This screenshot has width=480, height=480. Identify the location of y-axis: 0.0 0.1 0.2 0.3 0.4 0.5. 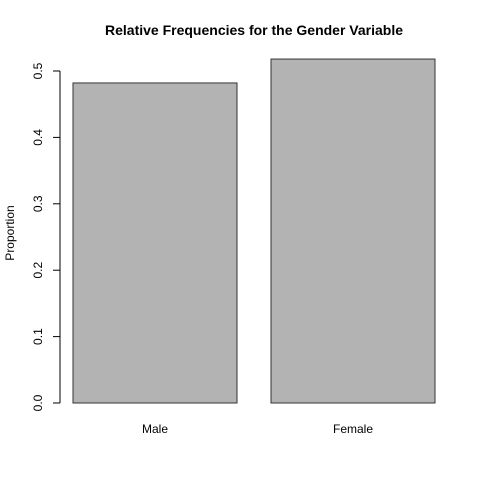
(46, 236).